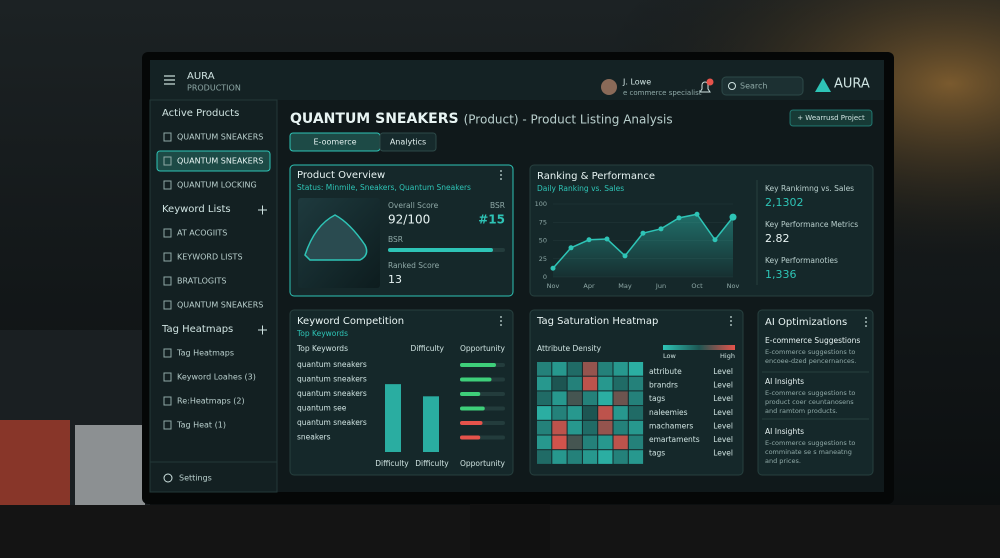 The width and height of the screenshot is (1000, 558). Describe the element at coordinates (543, 222) in the screenshot. I see `y-tick-label: 75` at that location.